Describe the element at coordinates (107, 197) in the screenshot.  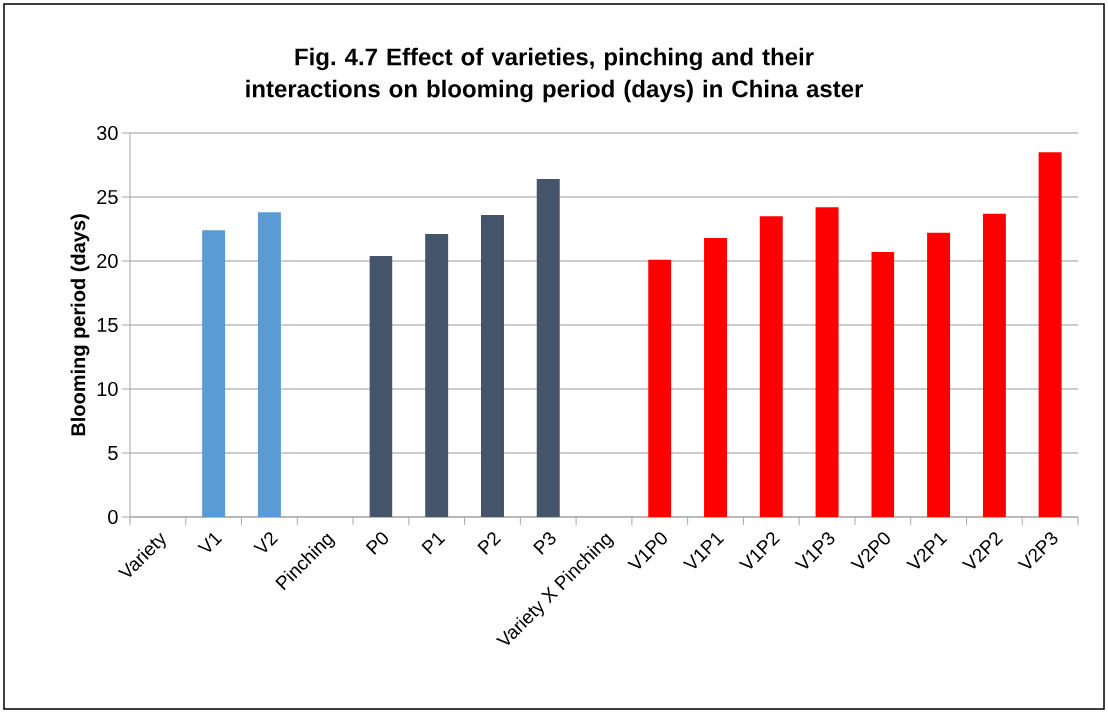
I see `y-tick-label: 25` at that location.